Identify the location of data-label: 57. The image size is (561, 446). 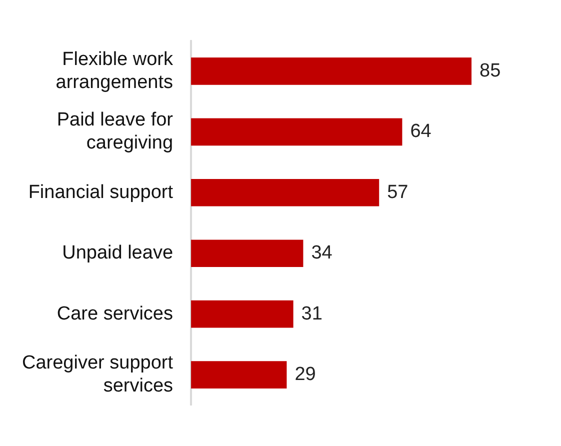
(397, 192).